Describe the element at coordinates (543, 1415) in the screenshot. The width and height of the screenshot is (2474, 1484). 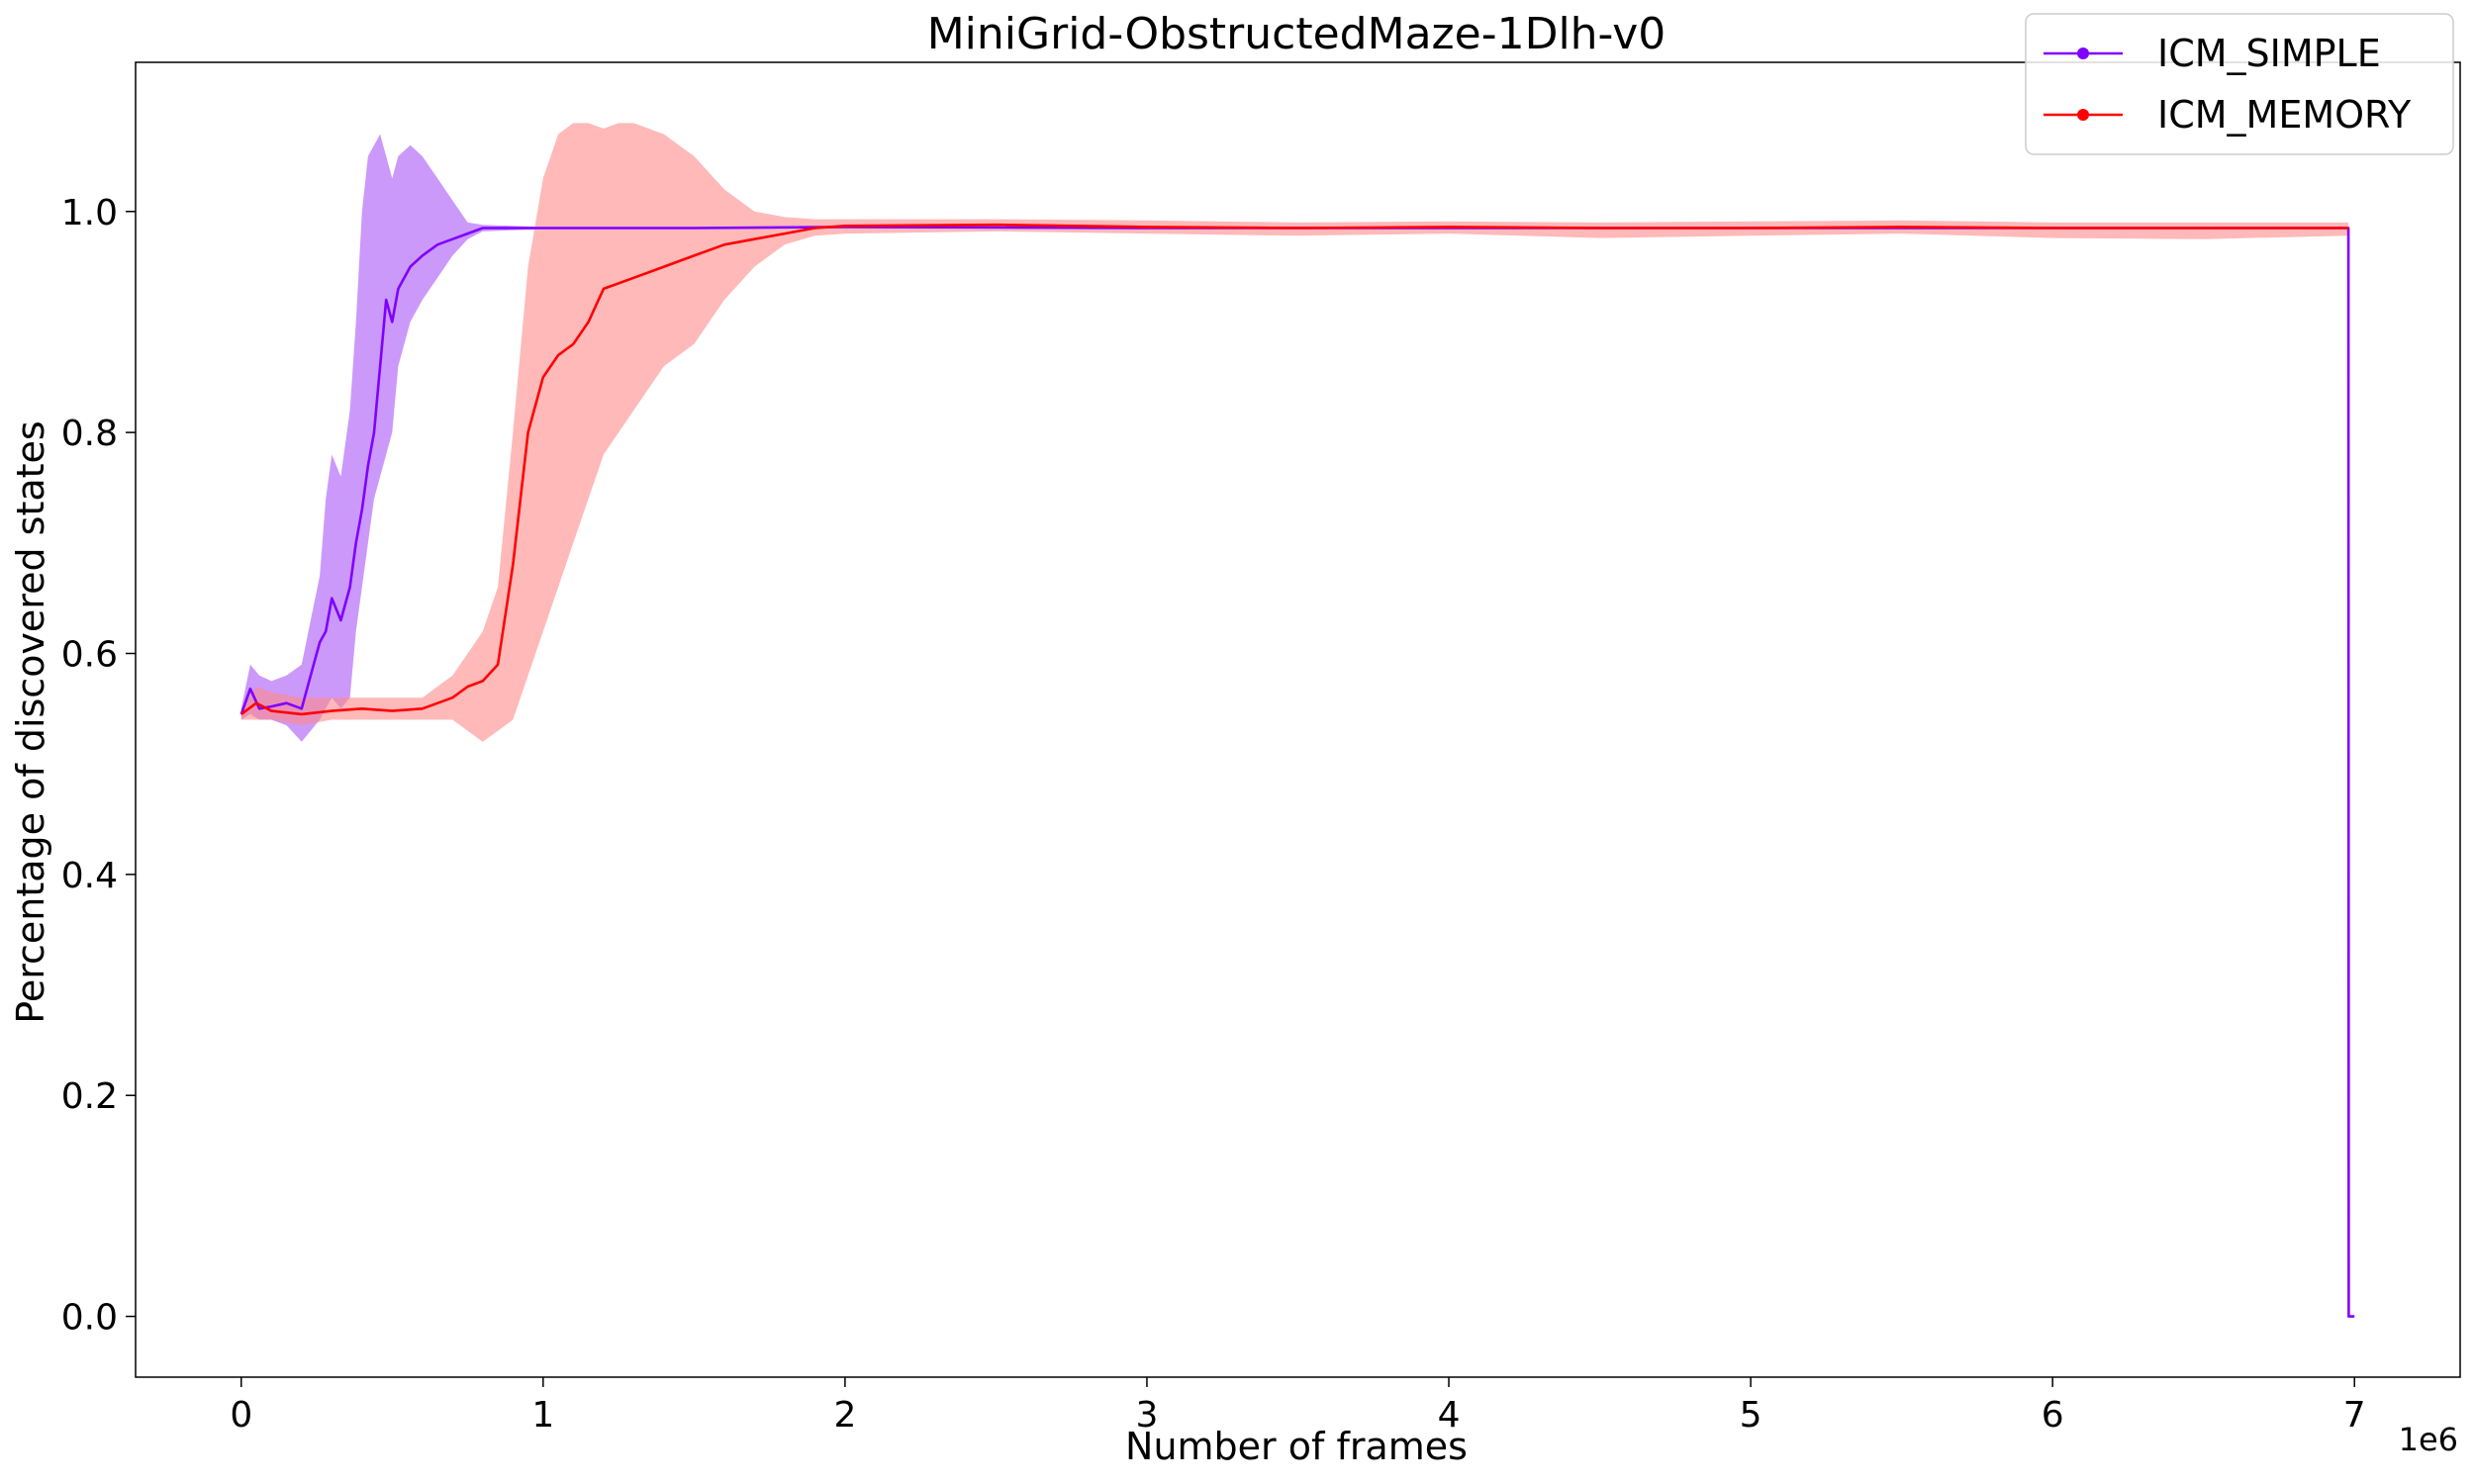
I see `x-tick-label: 1` at that location.